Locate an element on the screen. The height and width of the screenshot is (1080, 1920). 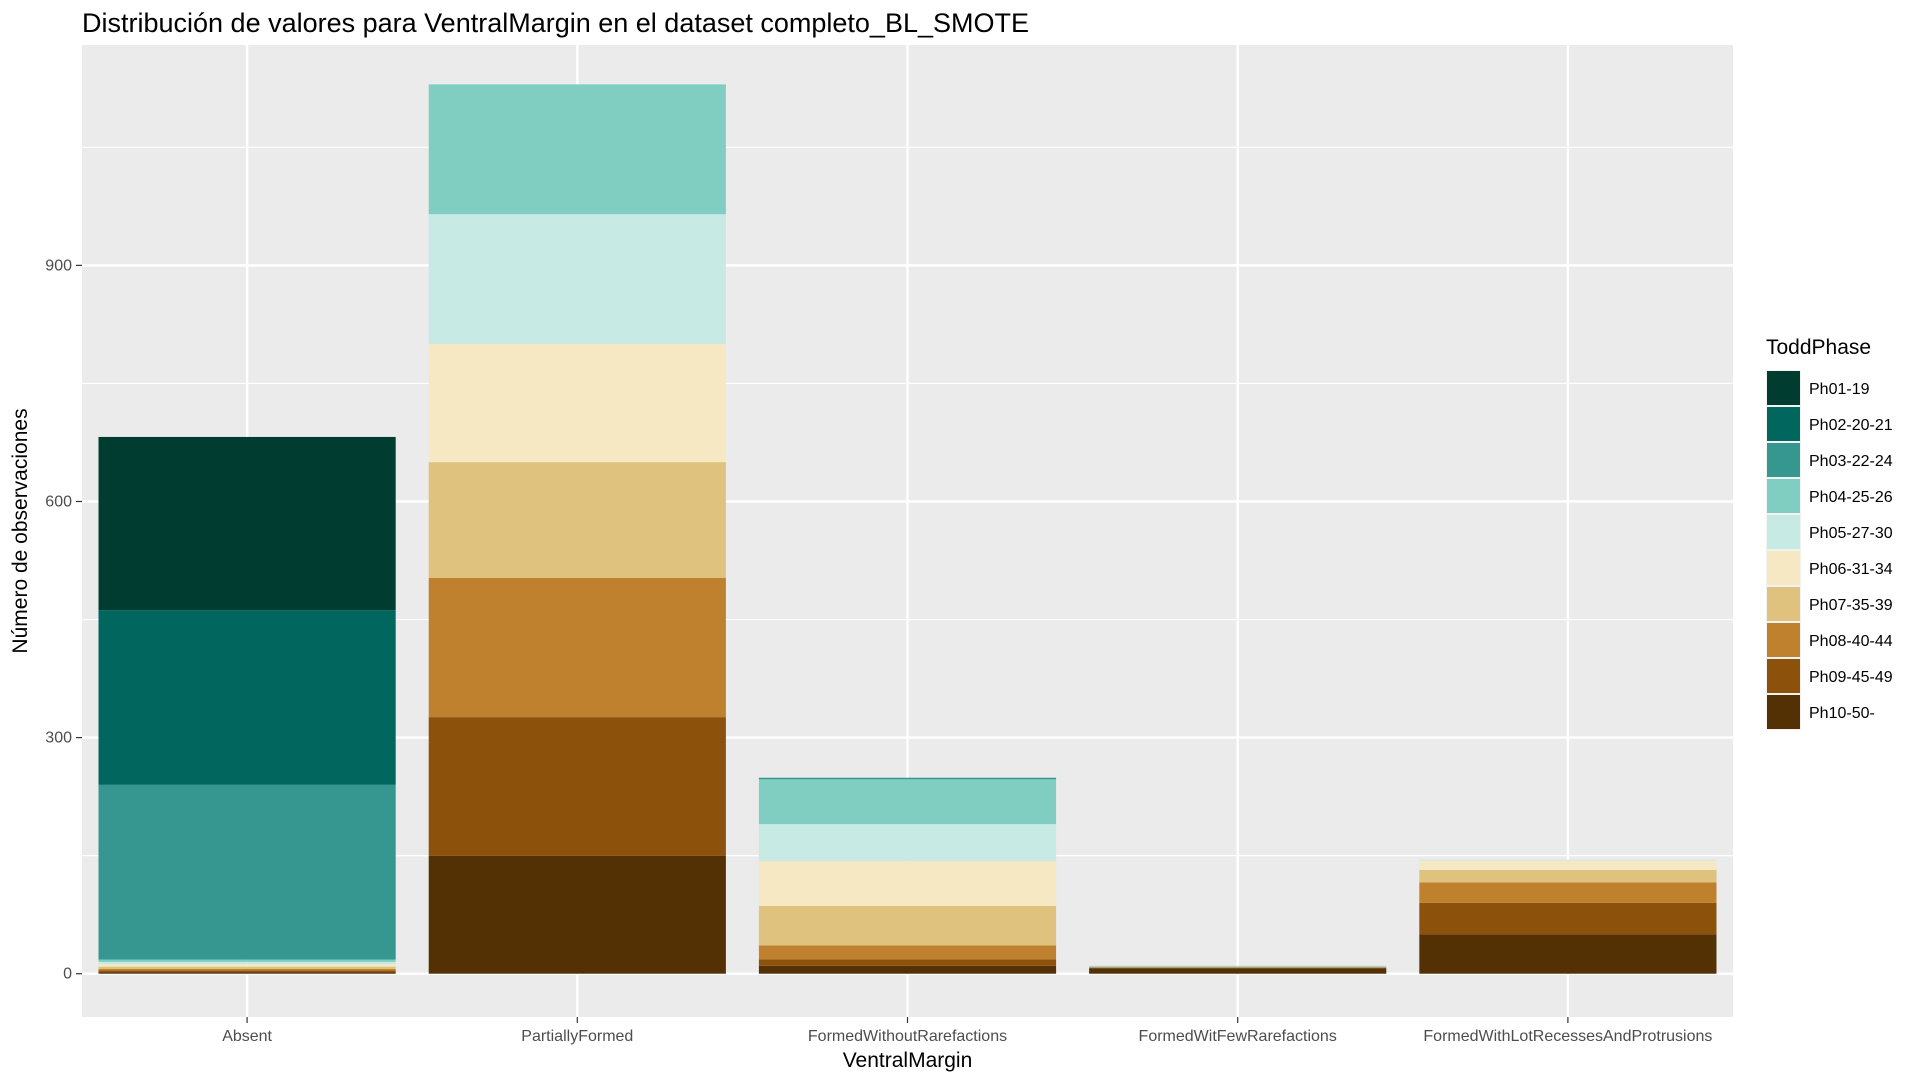
y-axis-title: Número de observaciones is located at coordinates (20, 530).